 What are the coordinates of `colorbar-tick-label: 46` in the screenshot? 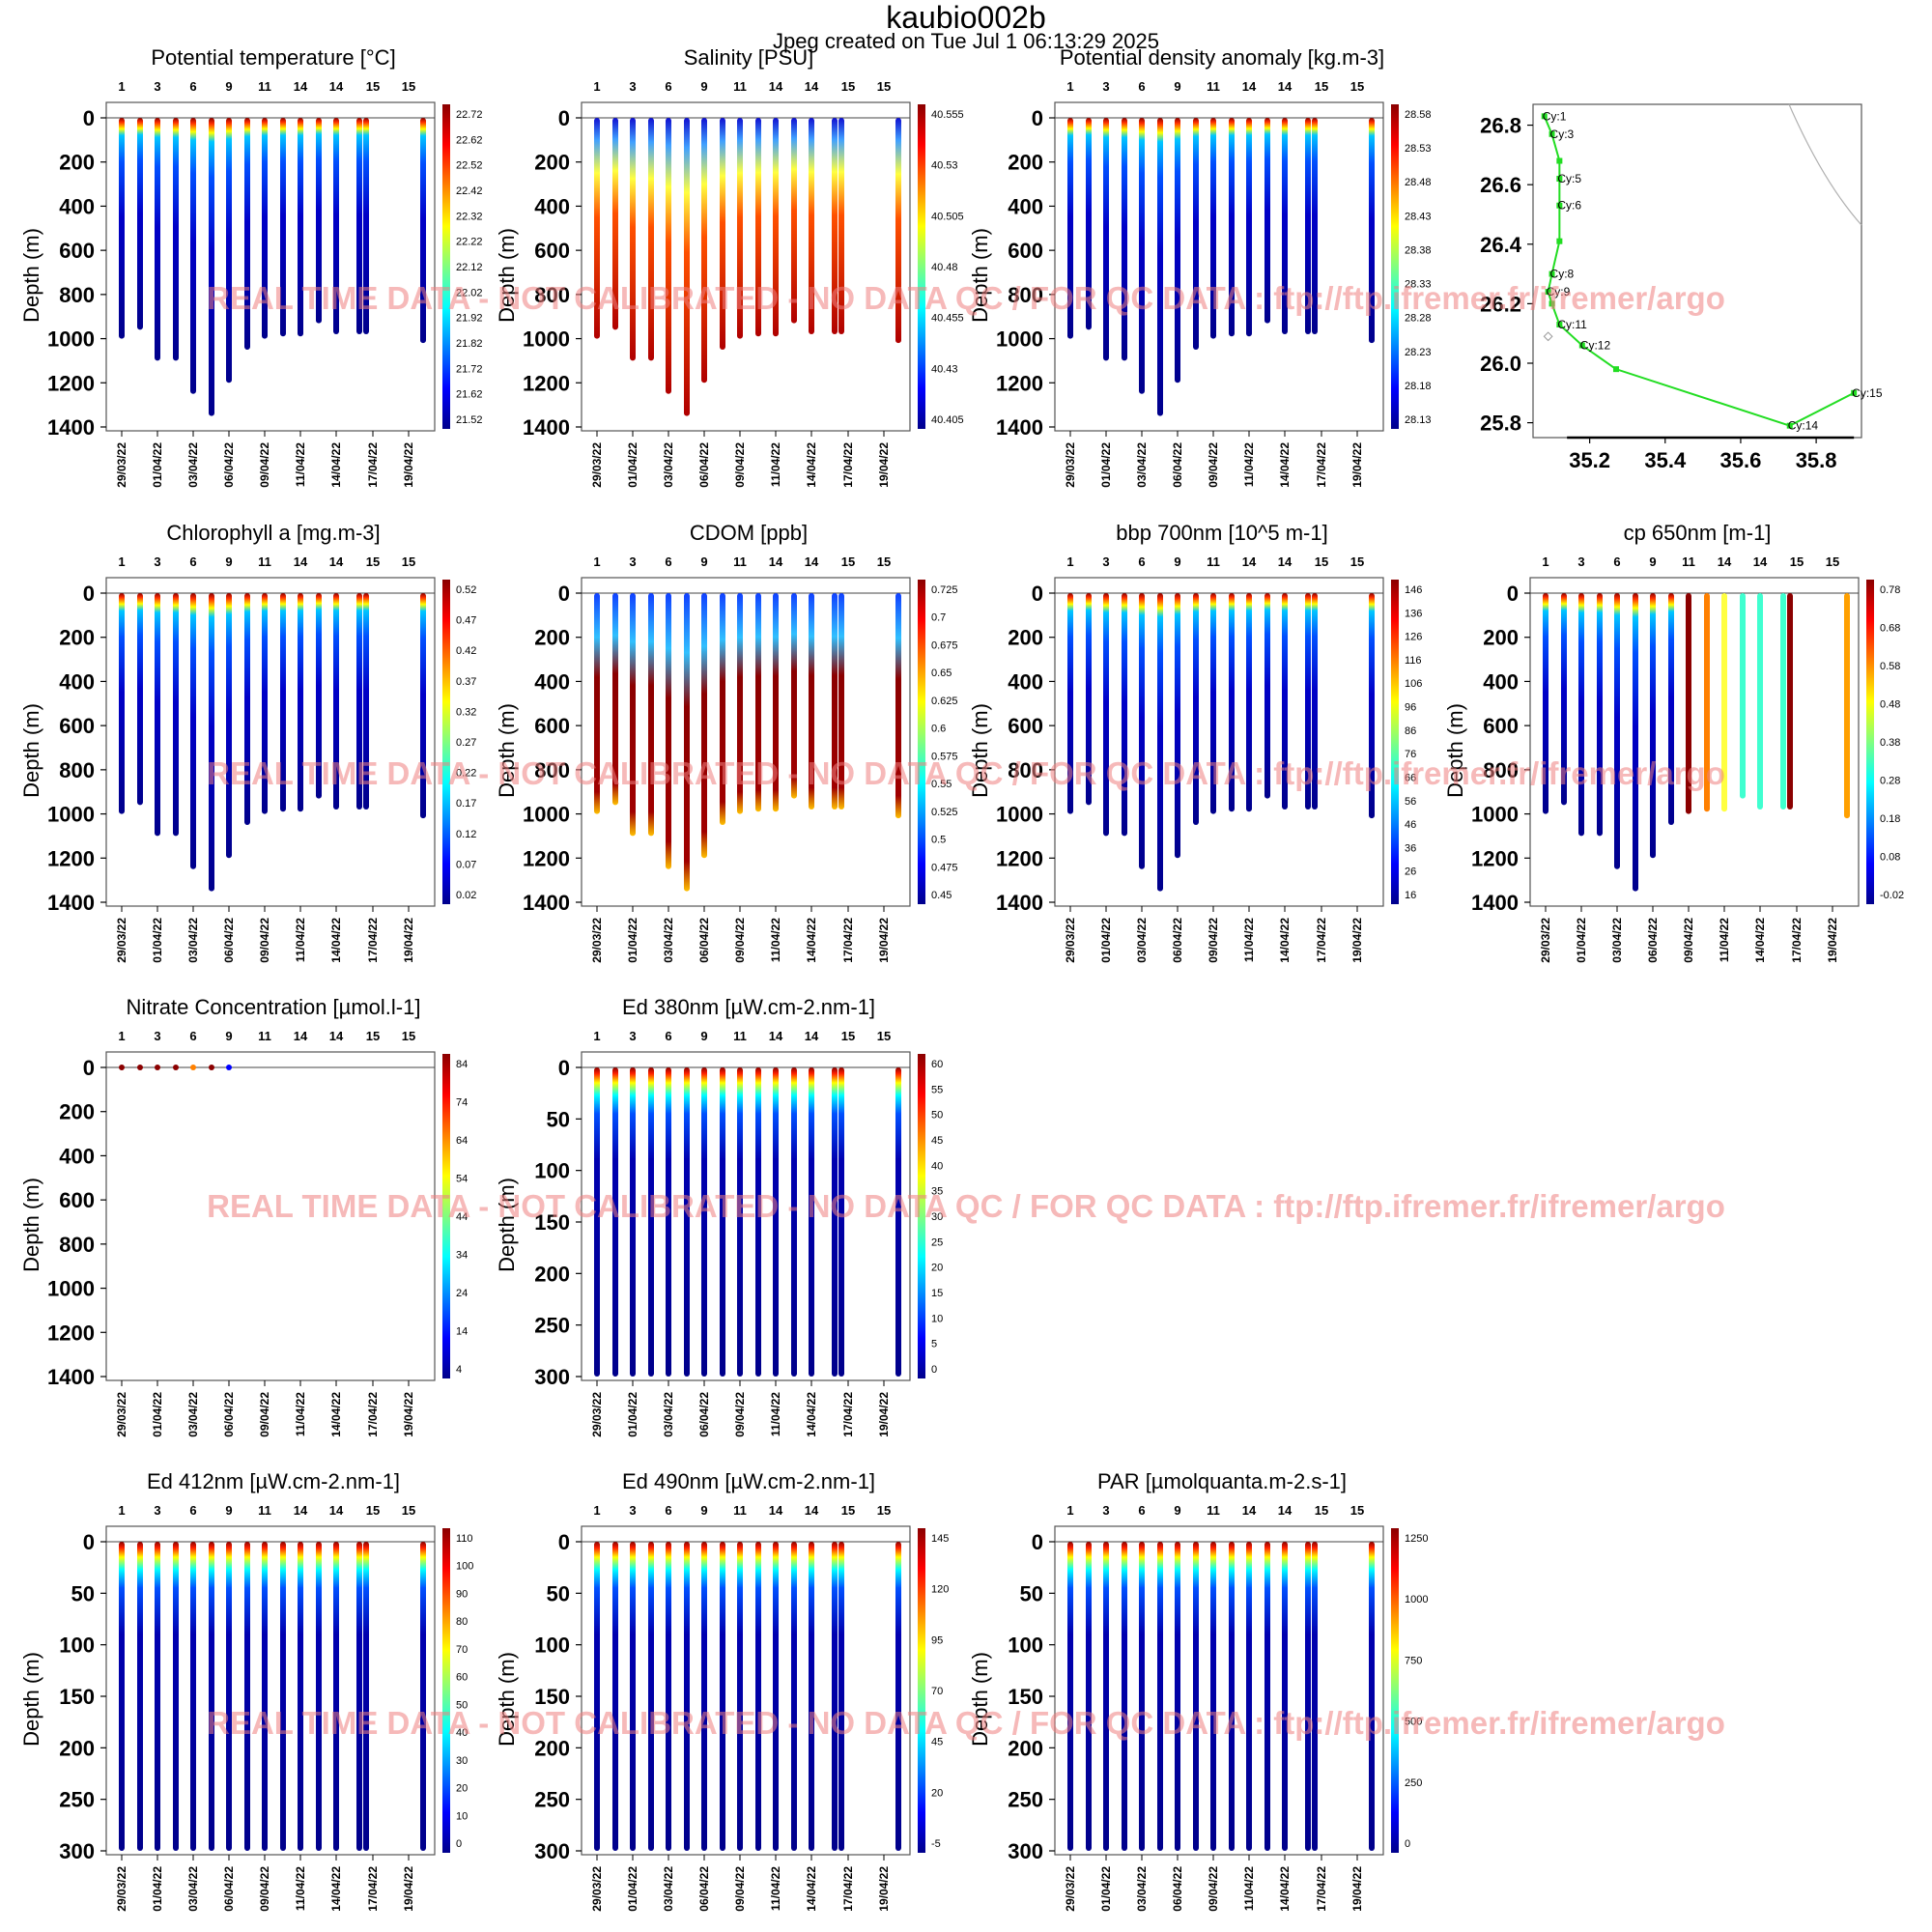 It's located at (1410, 825).